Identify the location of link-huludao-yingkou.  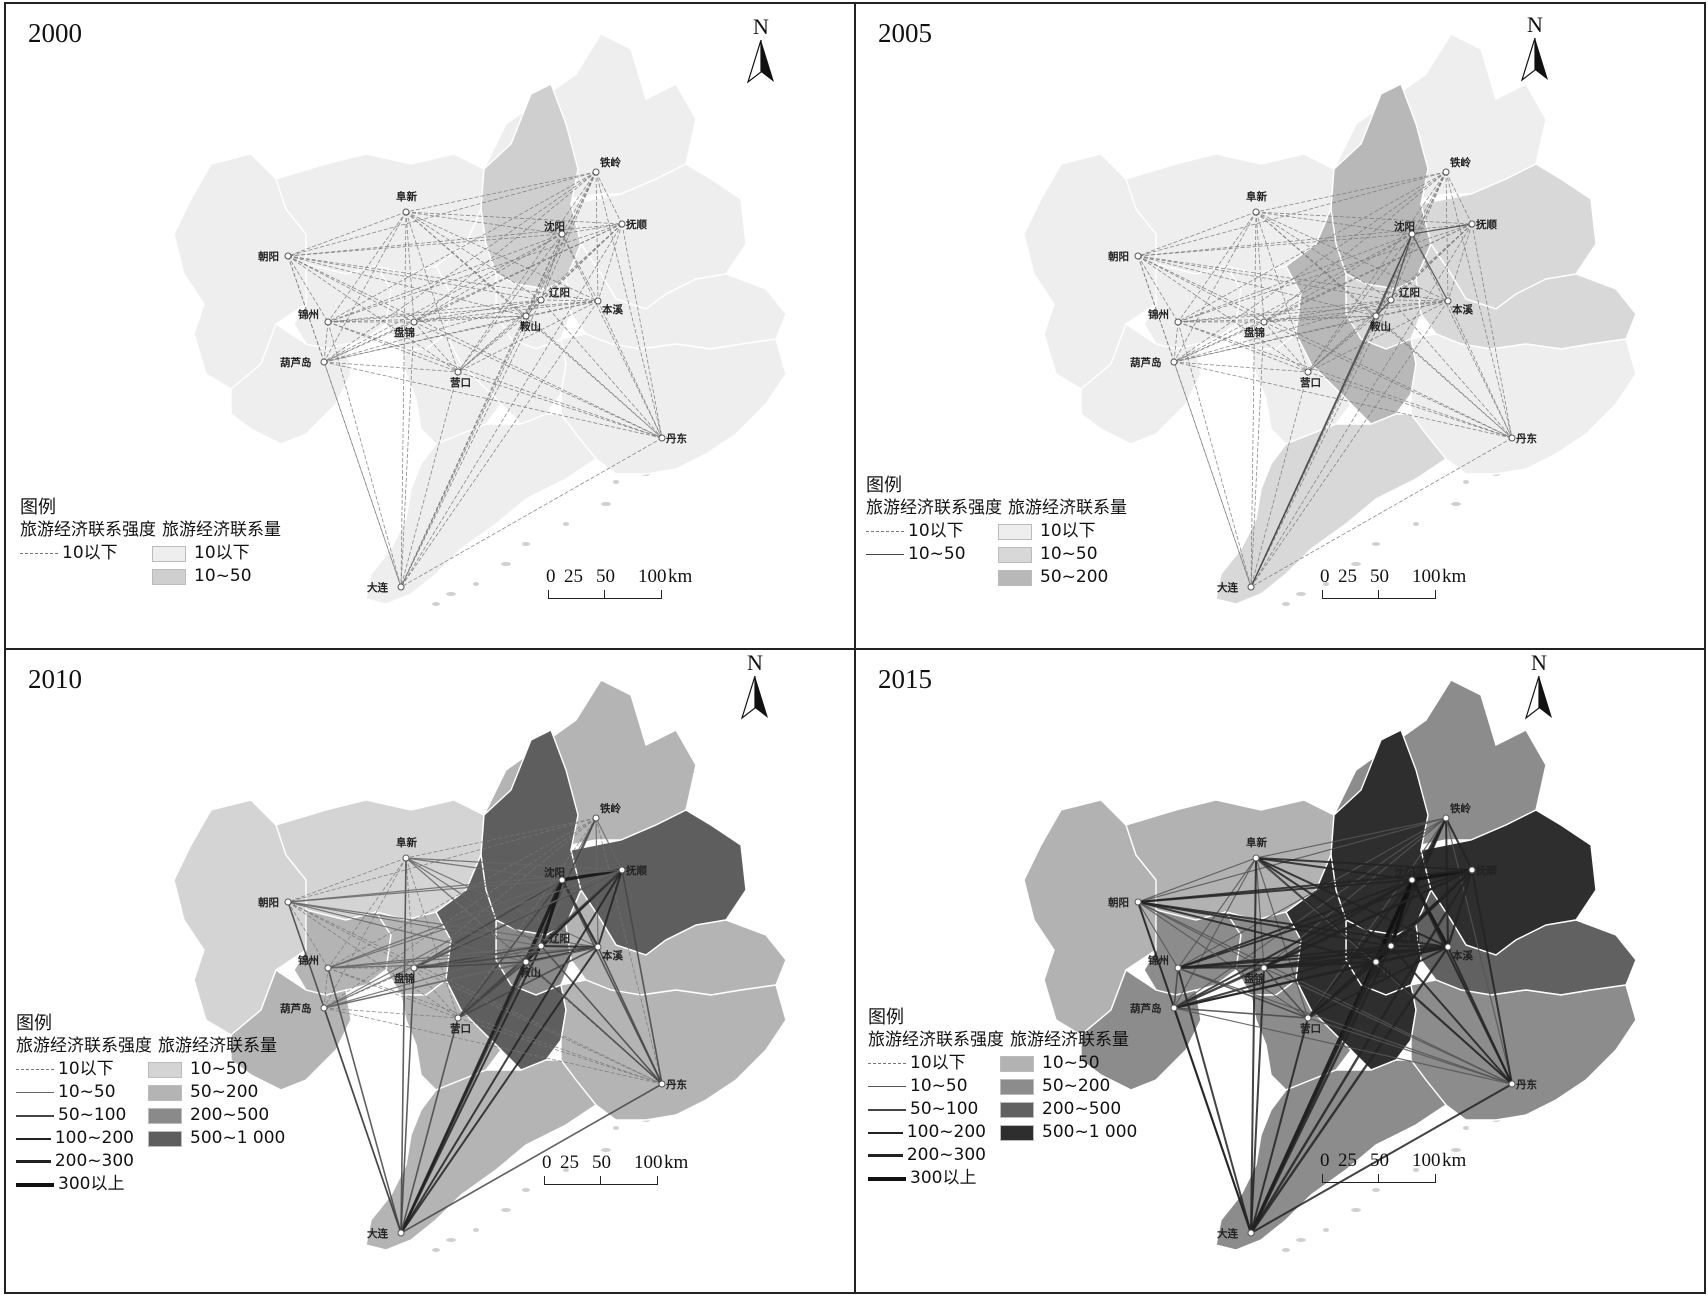
(391, 367).